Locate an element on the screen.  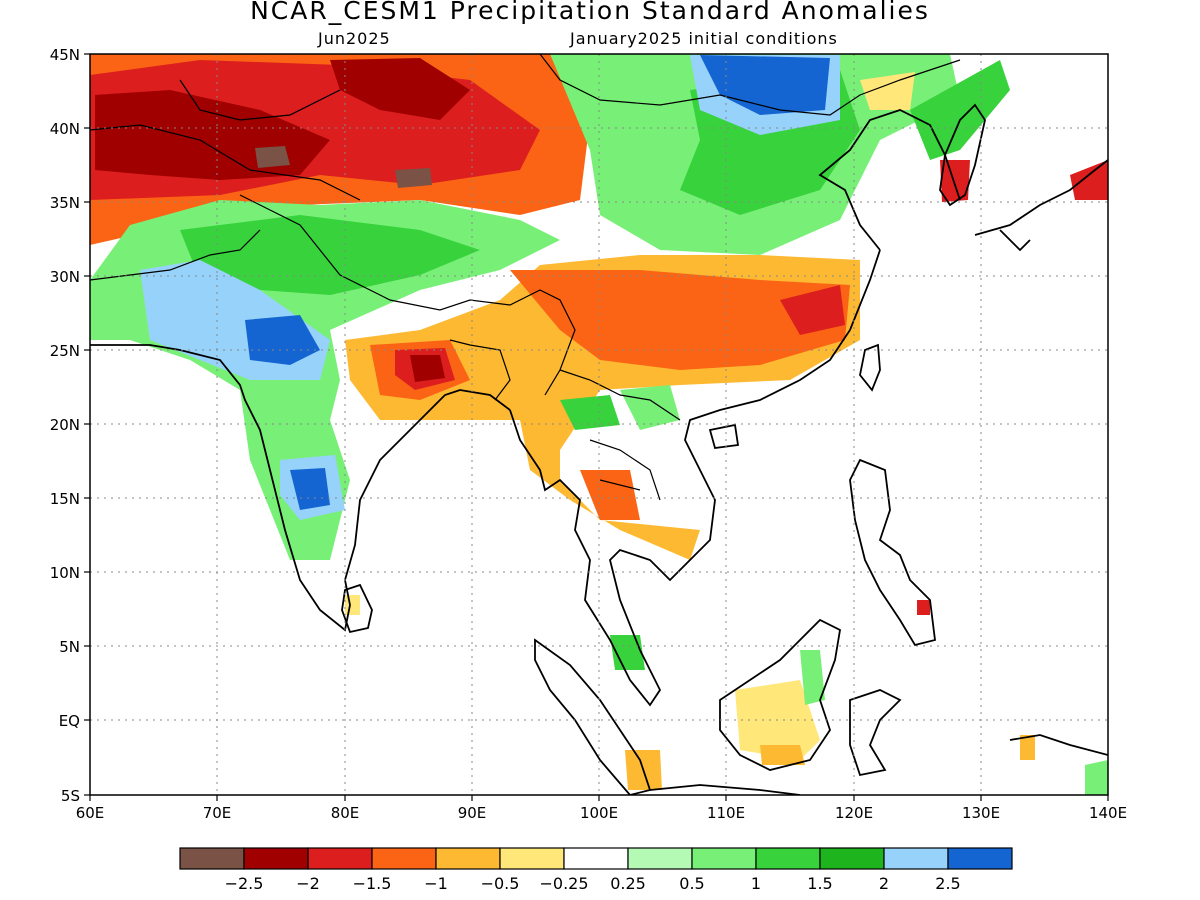
border-china-mongolia is located at coordinates (750, 85).